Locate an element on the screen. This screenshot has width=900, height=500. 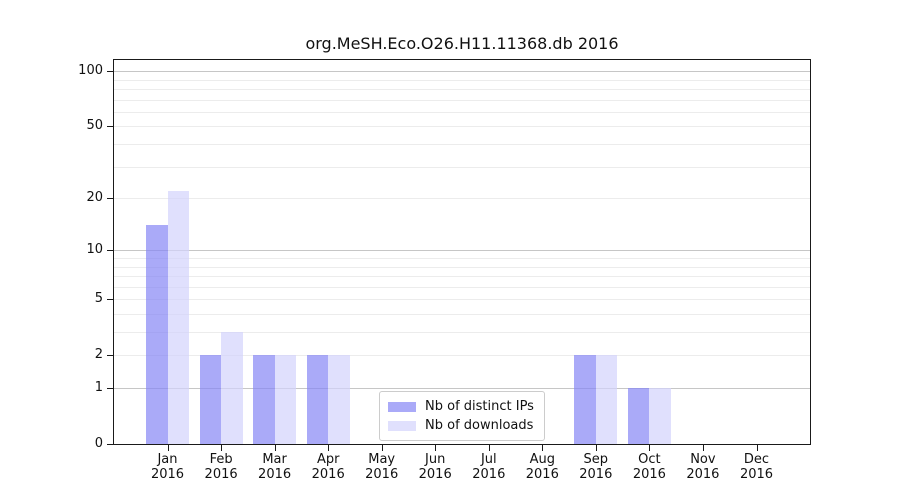
xtick-mark-oct is located at coordinates (650, 448).